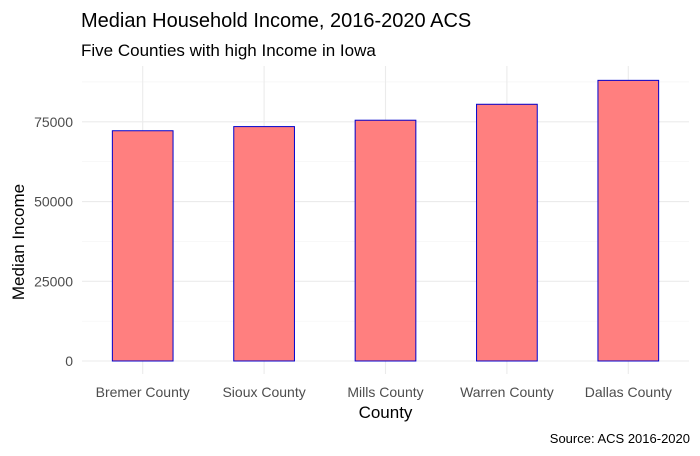  Describe the element at coordinates (385, 240) in the screenshot. I see `bar-mills-county` at that location.